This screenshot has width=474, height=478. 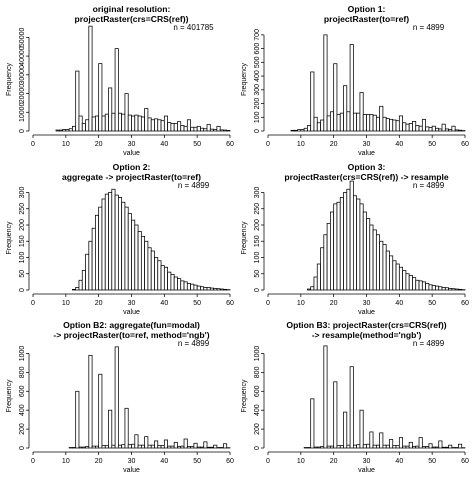 I want to click on chart-title-line: original resolution:, so click(x=132, y=9).